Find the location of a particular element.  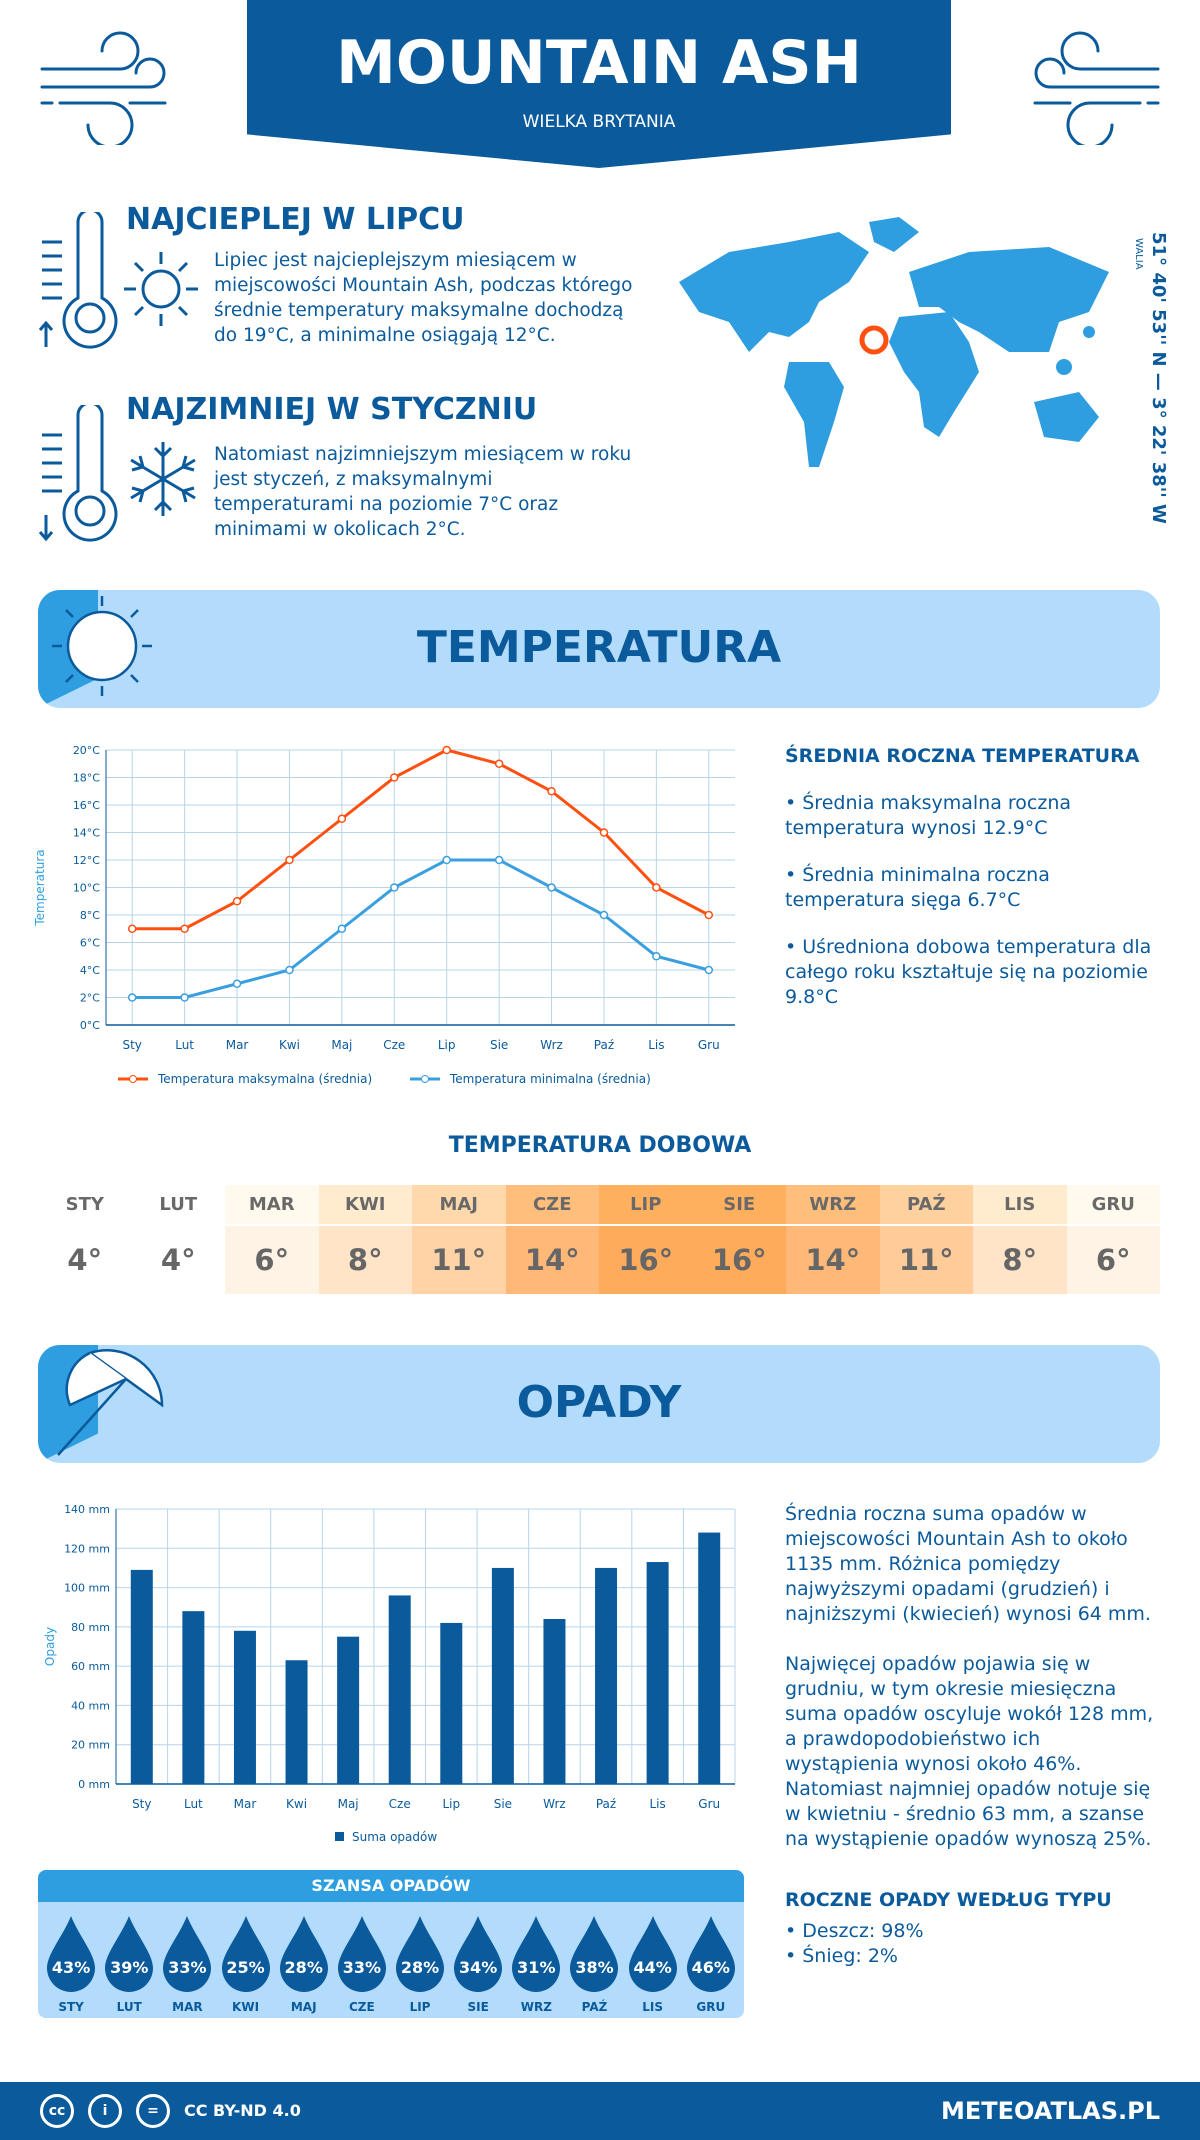

world-map is located at coordinates (894, 342).